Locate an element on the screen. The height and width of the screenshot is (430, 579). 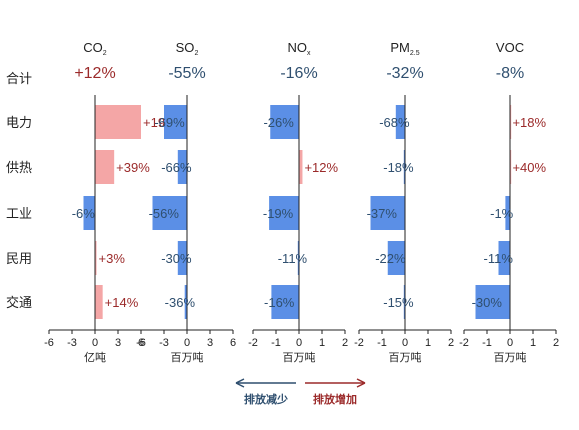
data-label: -66% is located at coordinates (176, 167).